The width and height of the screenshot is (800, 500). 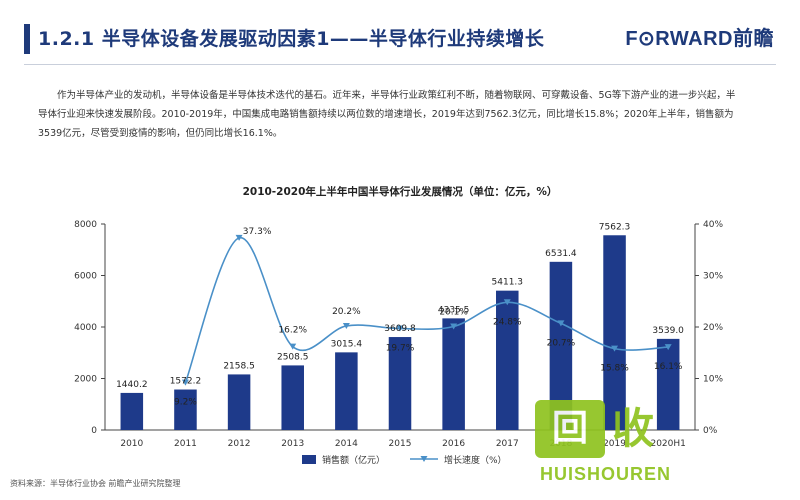 I want to click on bar-value-label: 2508.5, so click(x=293, y=357).